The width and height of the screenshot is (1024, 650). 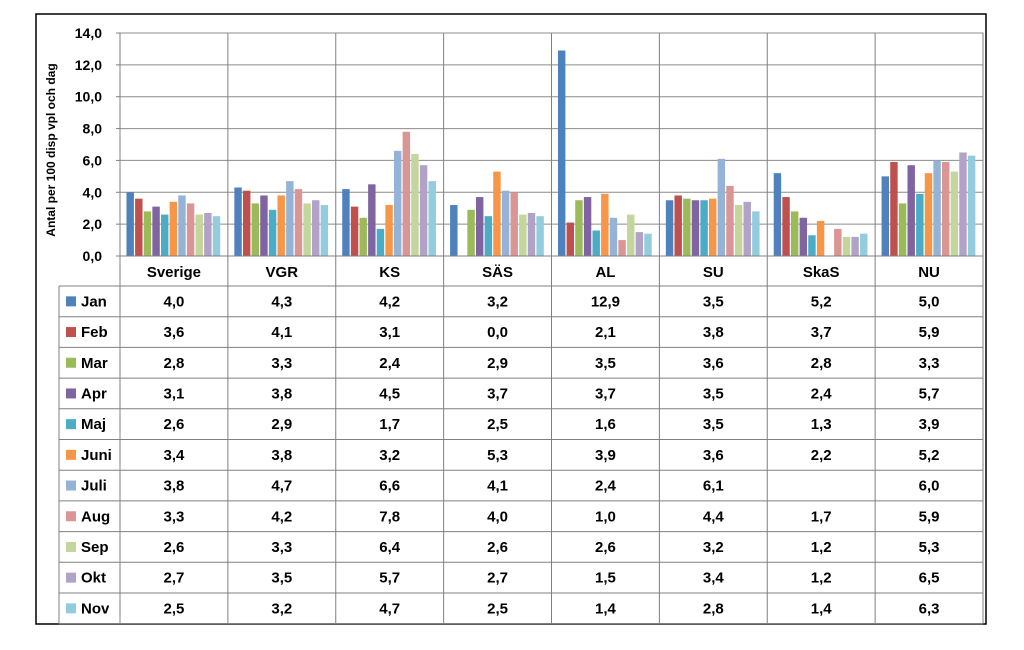 What do you see at coordinates (174, 578) in the screenshot?
I see `table-cell-value: 2,7` at bounding box center [174, 578].